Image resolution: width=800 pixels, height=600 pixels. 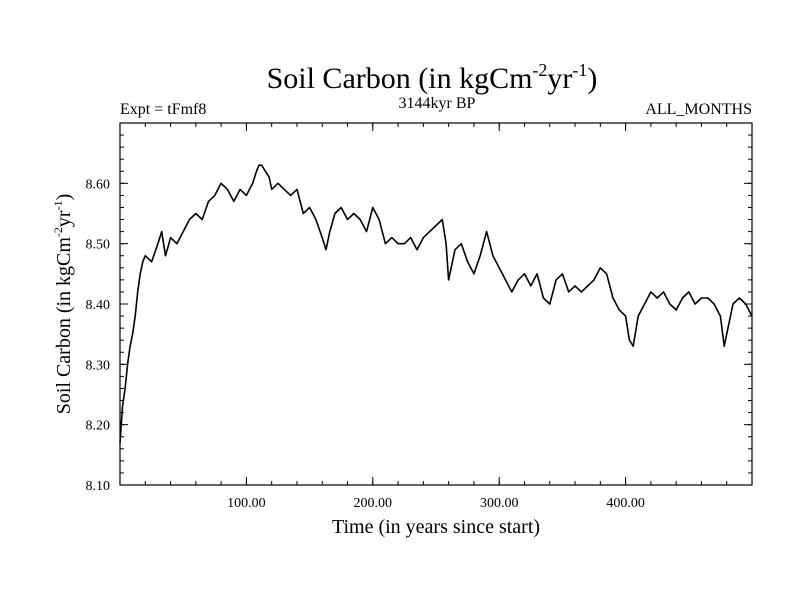 What do you see at coordinates (246, 503) in the screenshot?
I see `x-tick-label: 100.00` at bounding box center [246, 503].